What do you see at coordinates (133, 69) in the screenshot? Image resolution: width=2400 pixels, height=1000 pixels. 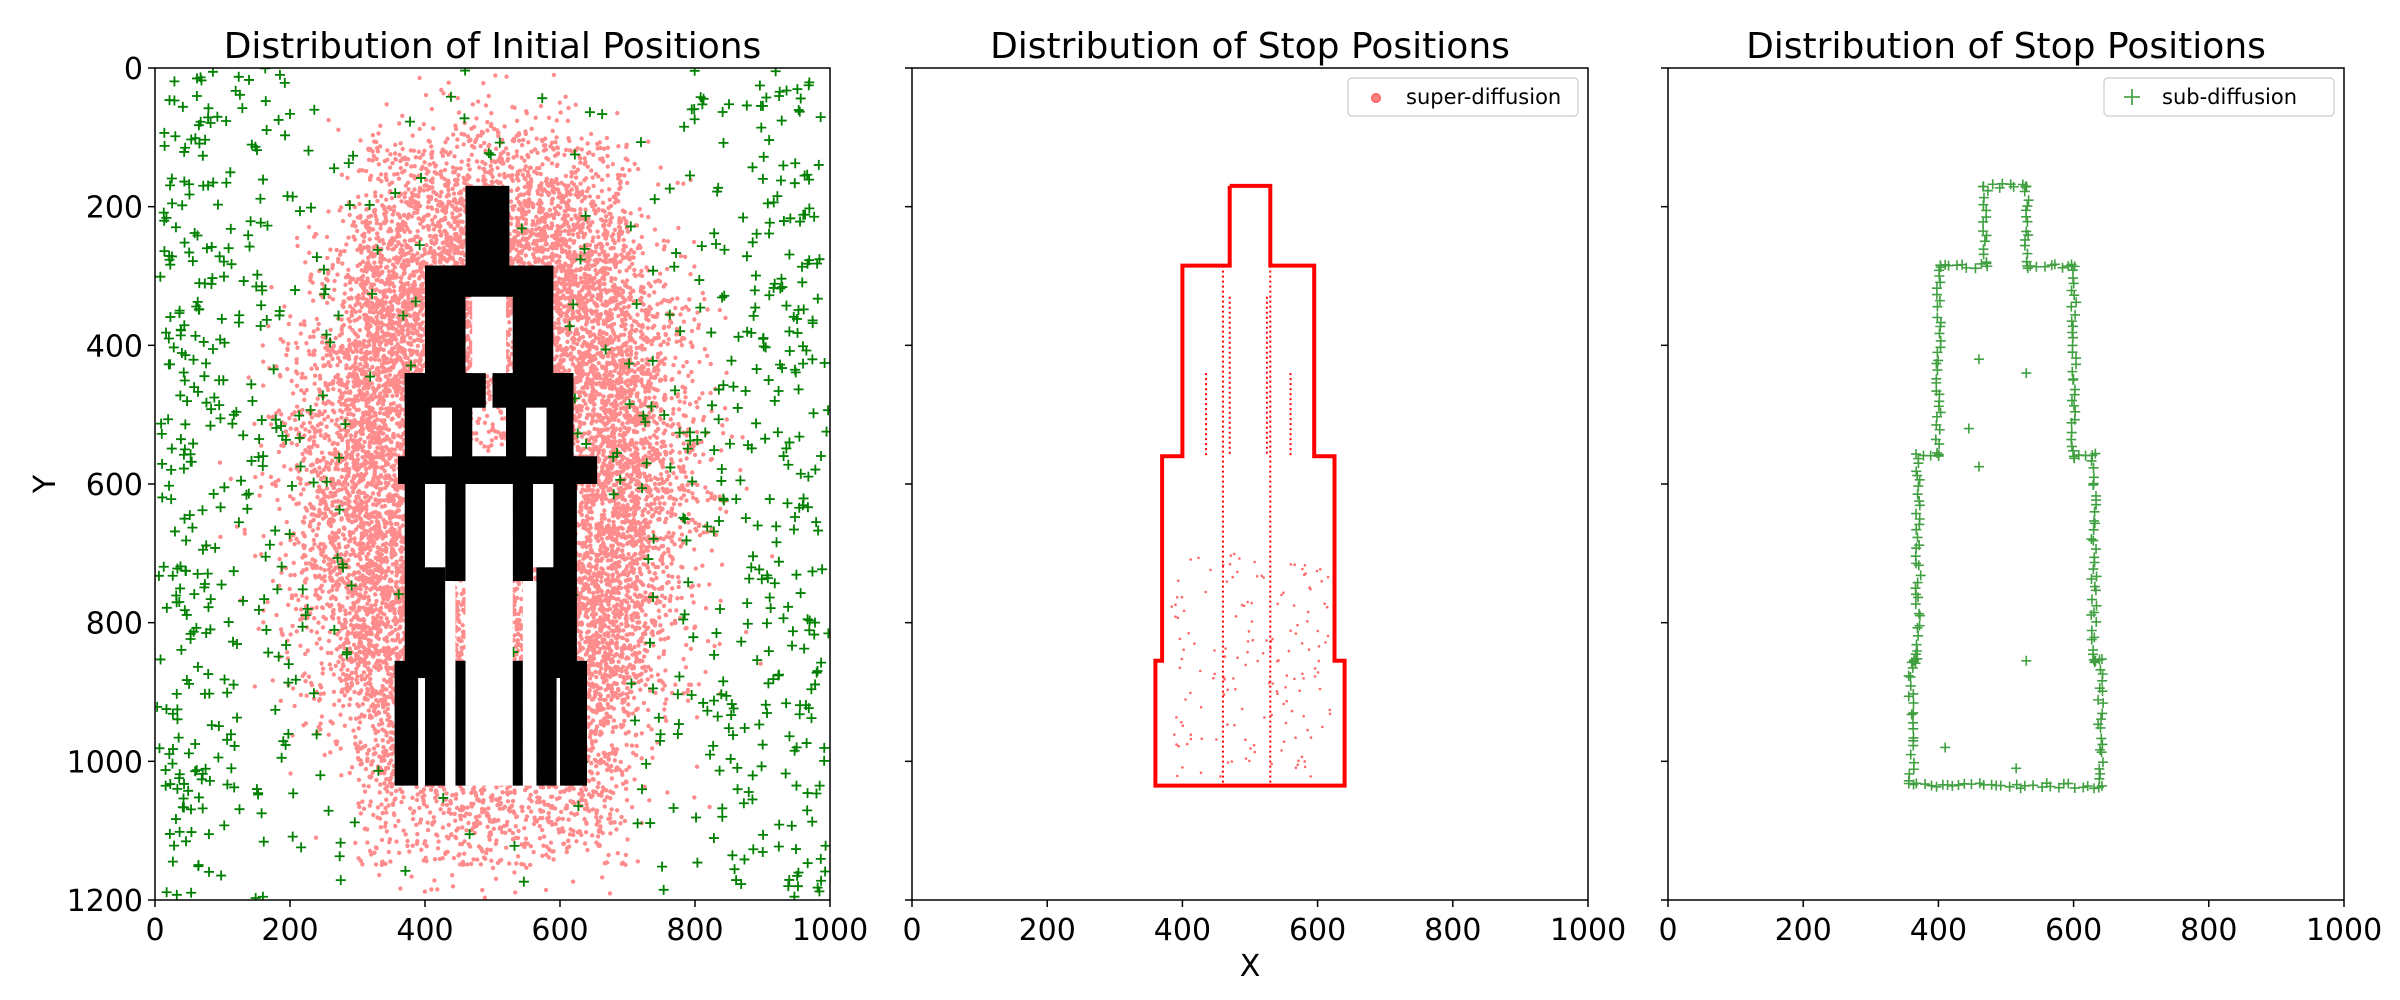 I see `y-tick-label: 0` at bounding box center [133, 69].